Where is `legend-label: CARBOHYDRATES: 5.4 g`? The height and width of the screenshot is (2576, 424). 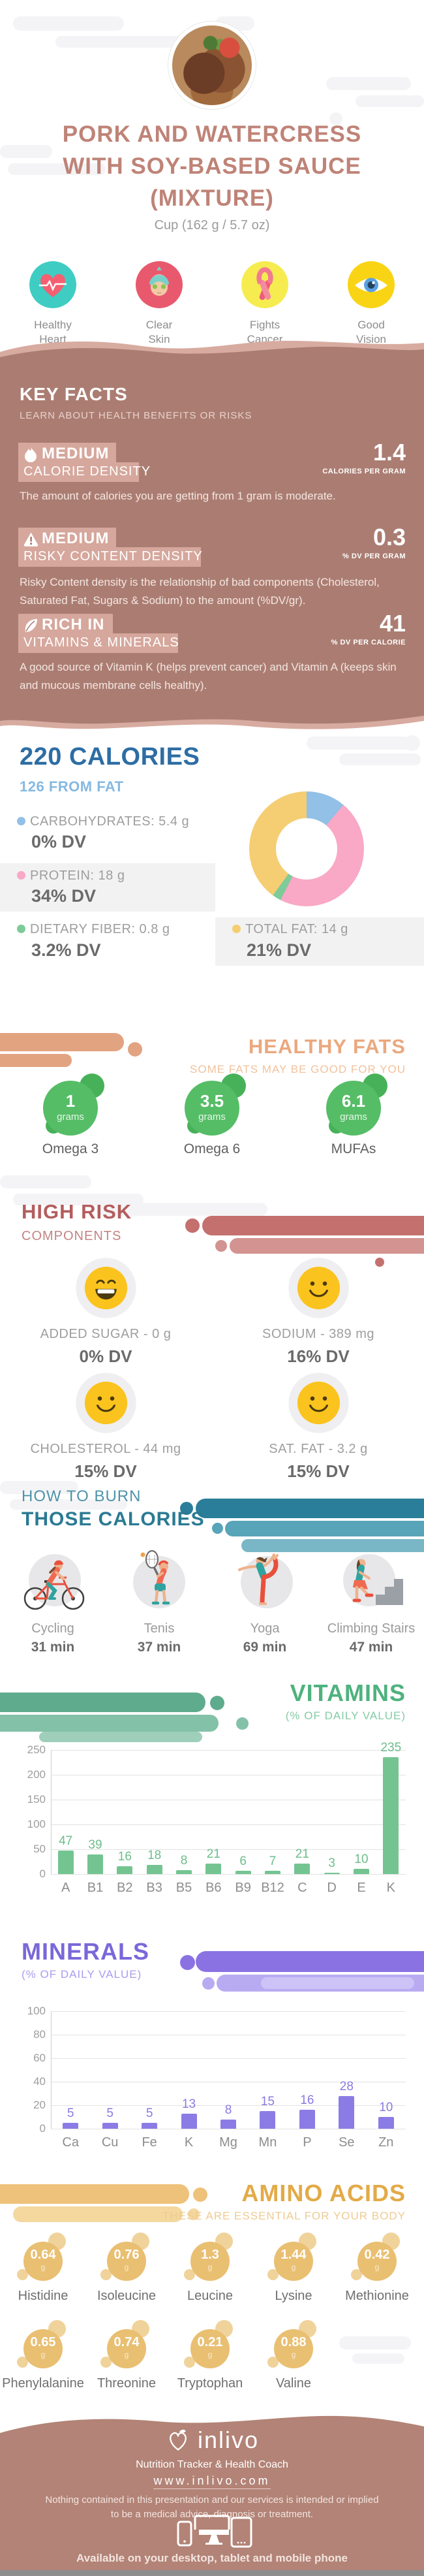
legend-label: CARBOHYDRATES: 5.4 g is located at coordinates (110, 822).